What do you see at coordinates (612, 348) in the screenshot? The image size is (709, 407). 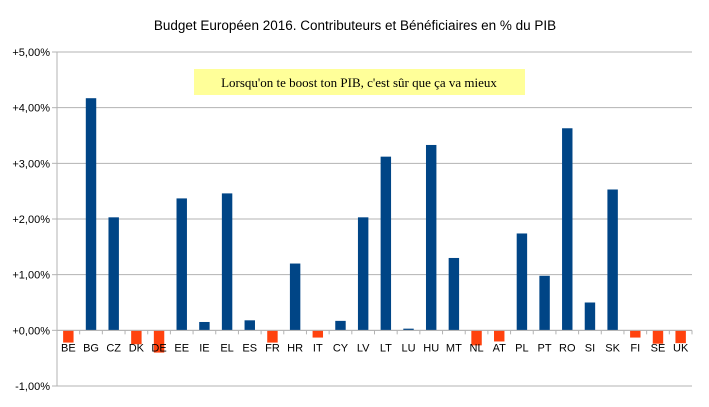 I see `category-label: SK` at bounding box center [612, 348].